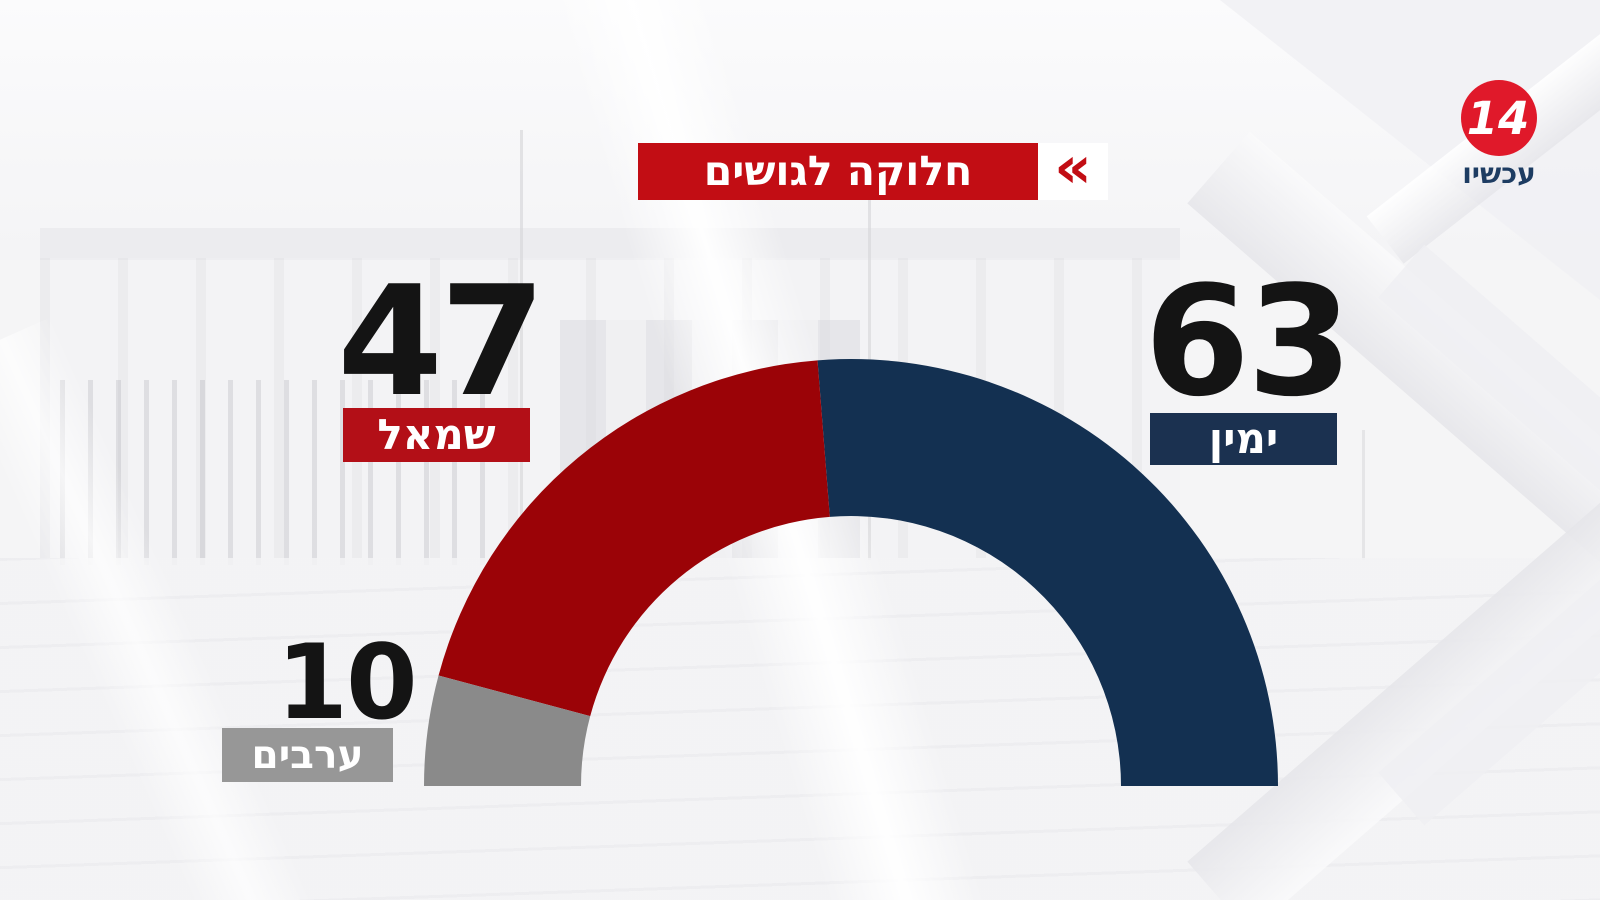  I want to click on double-chevron-icon: «, so click(1073, 166).